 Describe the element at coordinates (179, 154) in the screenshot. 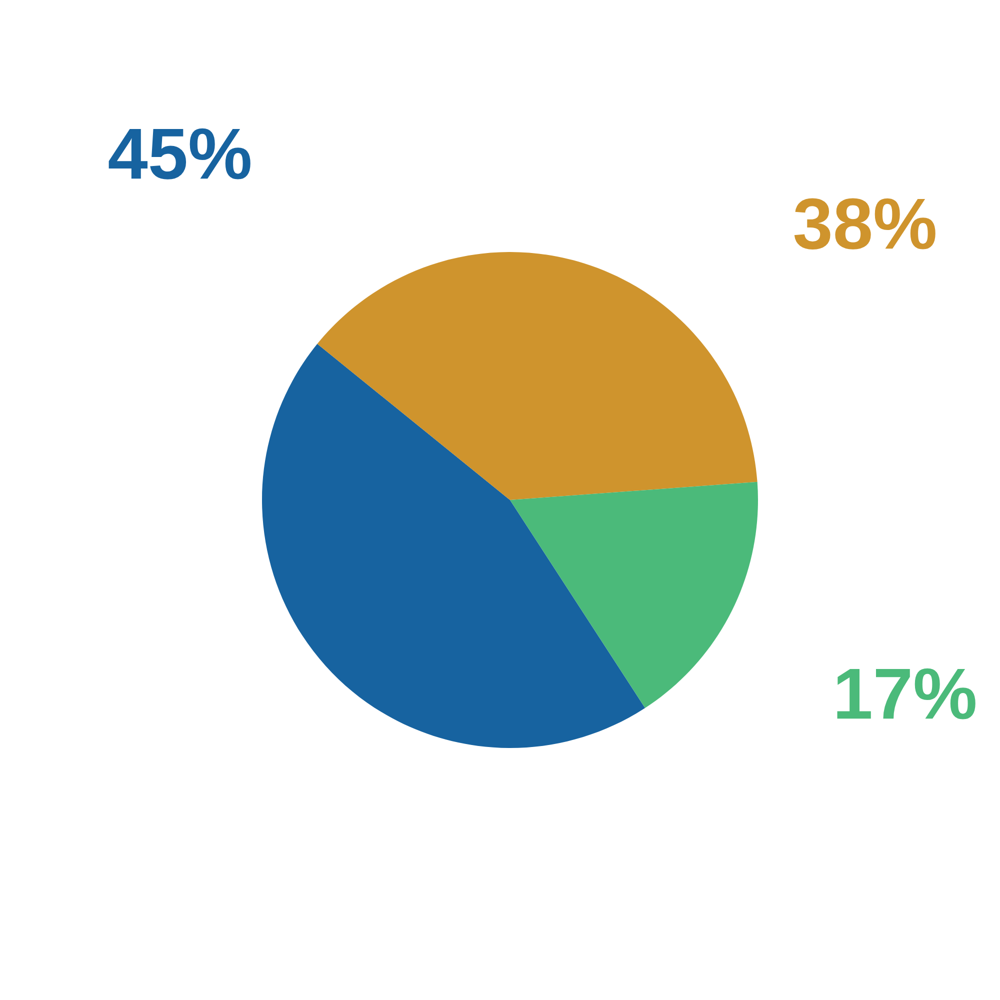

I see `data-label: 45%` at that location.